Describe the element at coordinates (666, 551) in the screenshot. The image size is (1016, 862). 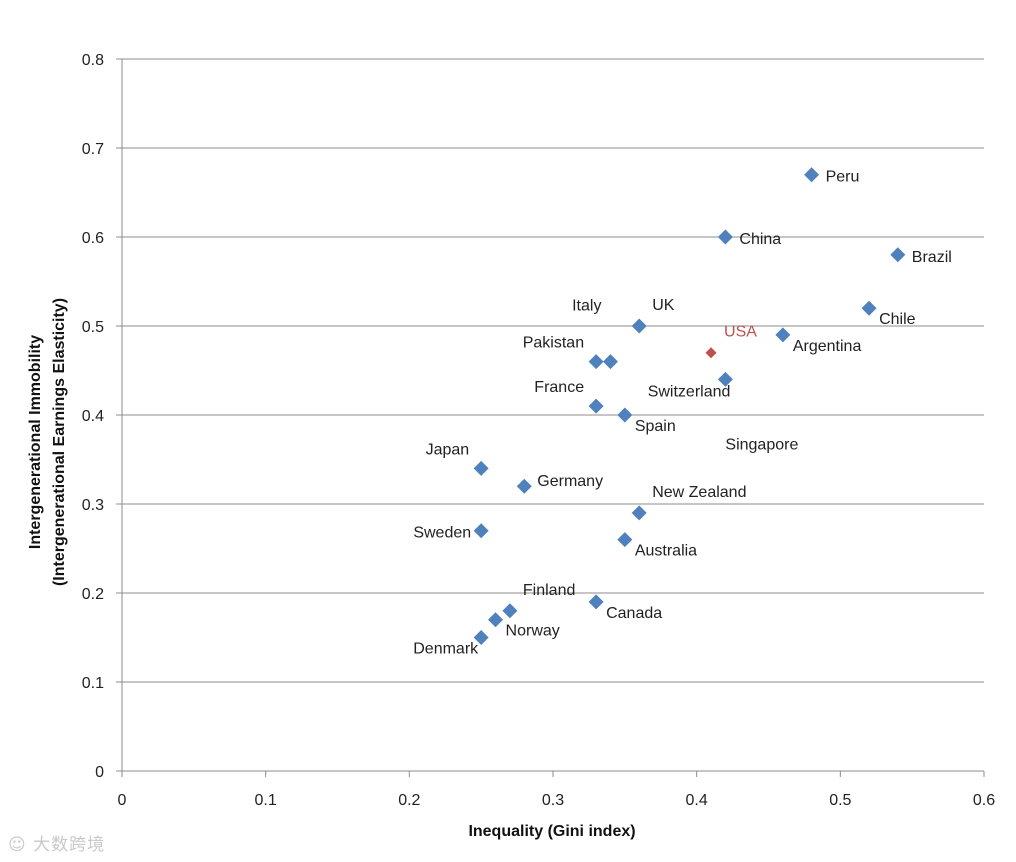
I see `point-label: Australia` at that location.